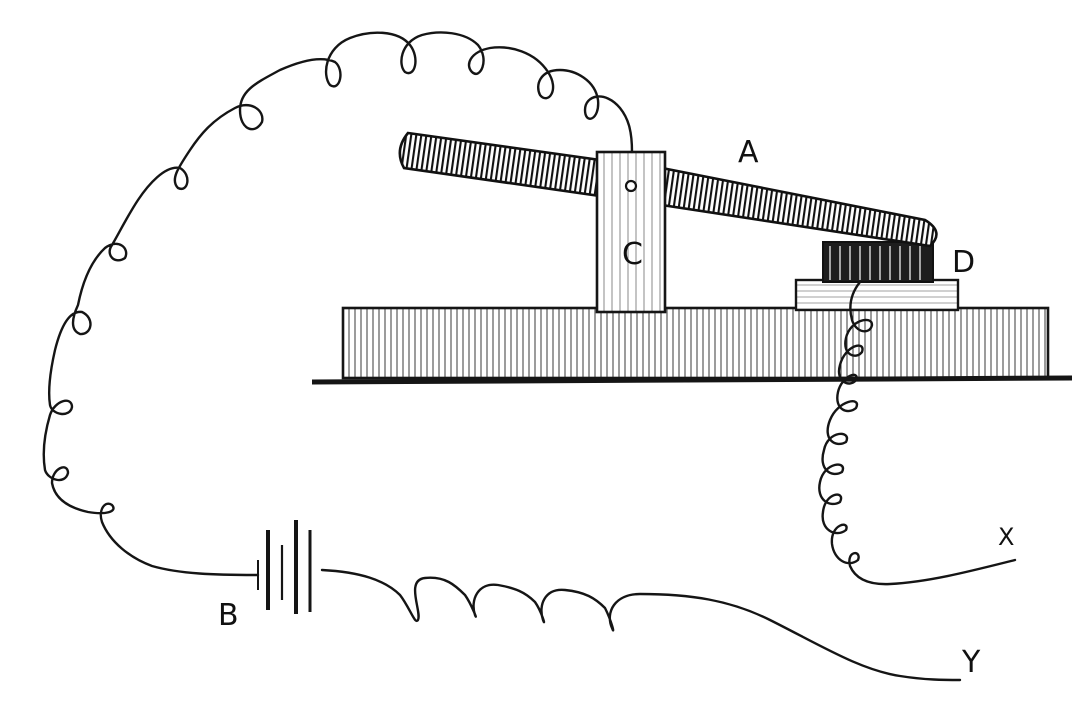 The image size is (1090, 705). Describe the element at coordinates (799, 207) in the screenshot. I see `lever-a-right` at that location.